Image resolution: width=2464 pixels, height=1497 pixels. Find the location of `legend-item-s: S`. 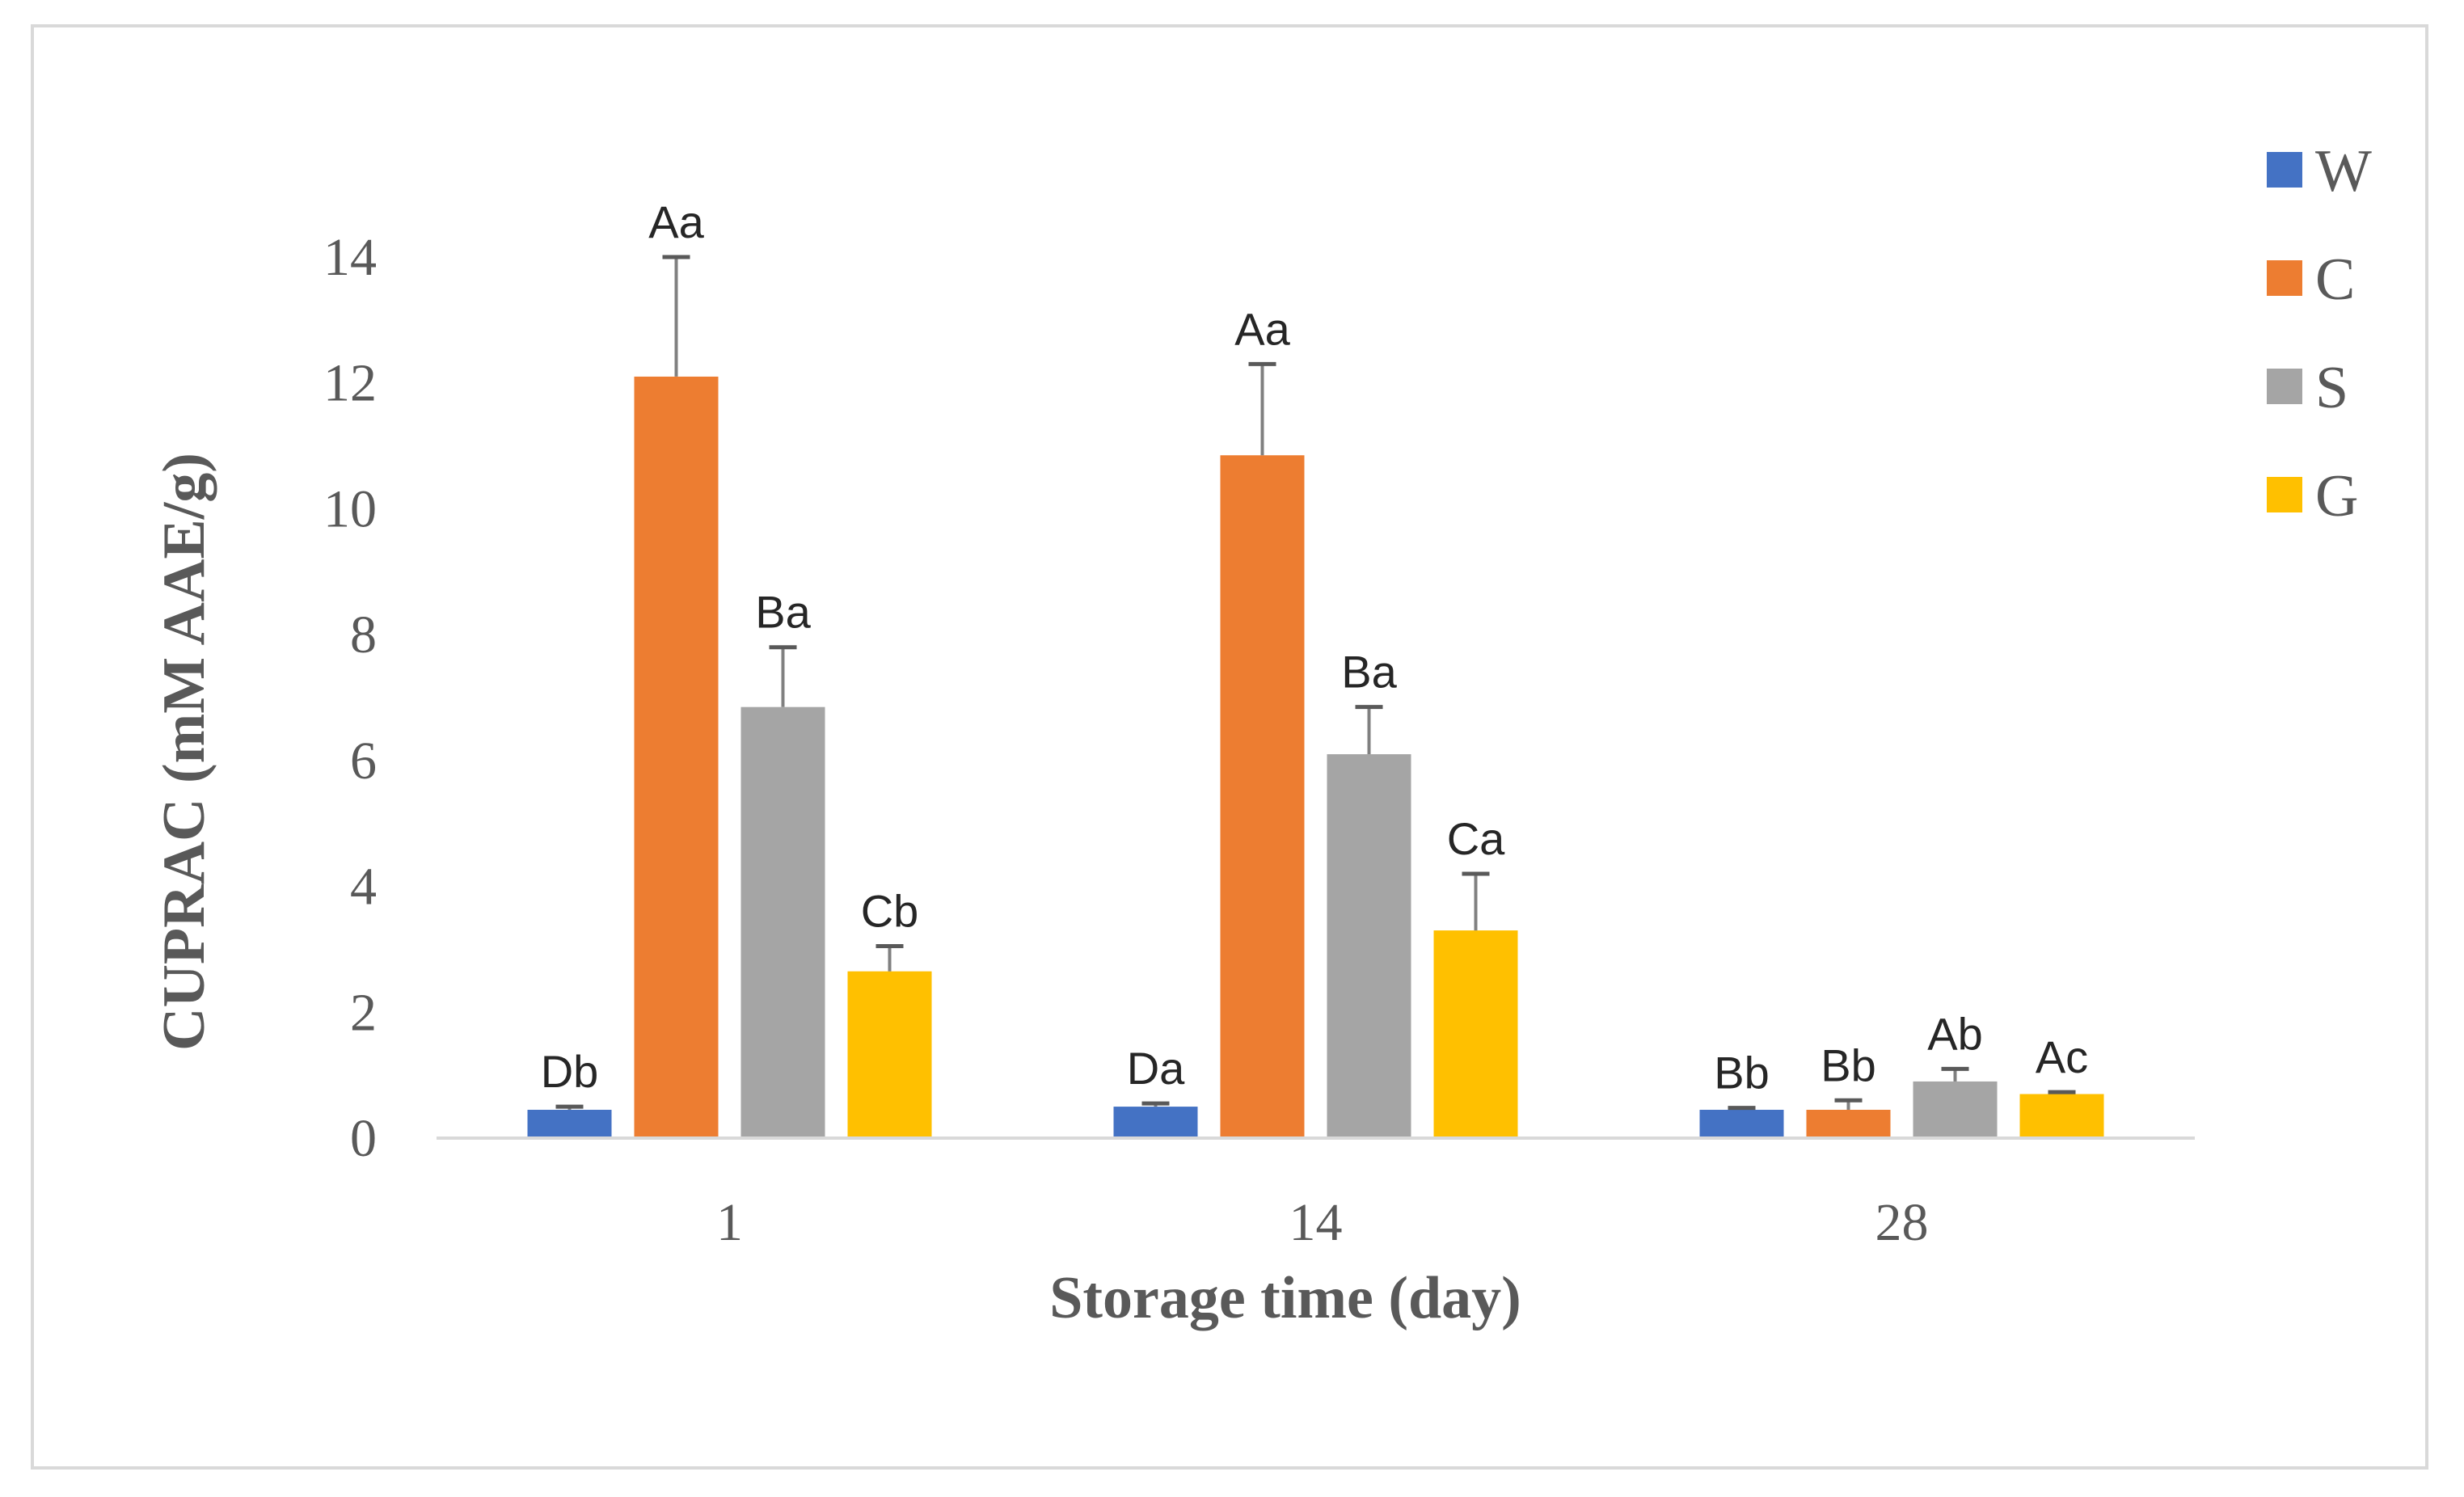

legend-item-s: S is located at coordinates (2308, 388).